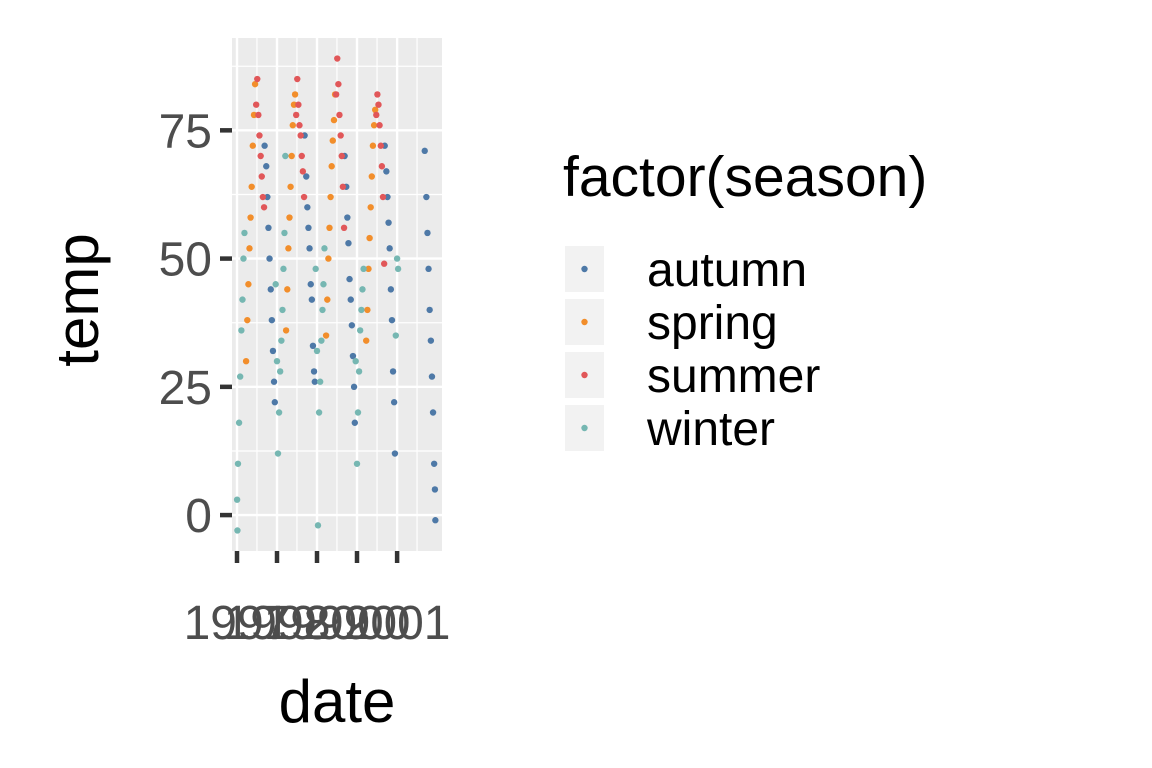 The height and width of the screenshot is (768, 1152). Describe the element at coordinates (185, 388) in the screenshot. I see `y-tick-label: 25` at that location.